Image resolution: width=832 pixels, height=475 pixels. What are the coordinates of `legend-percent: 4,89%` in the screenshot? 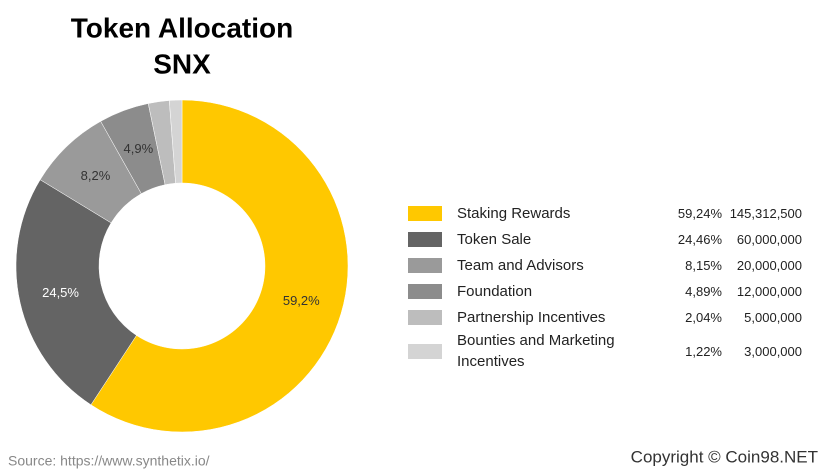 It's located at (703, 291).